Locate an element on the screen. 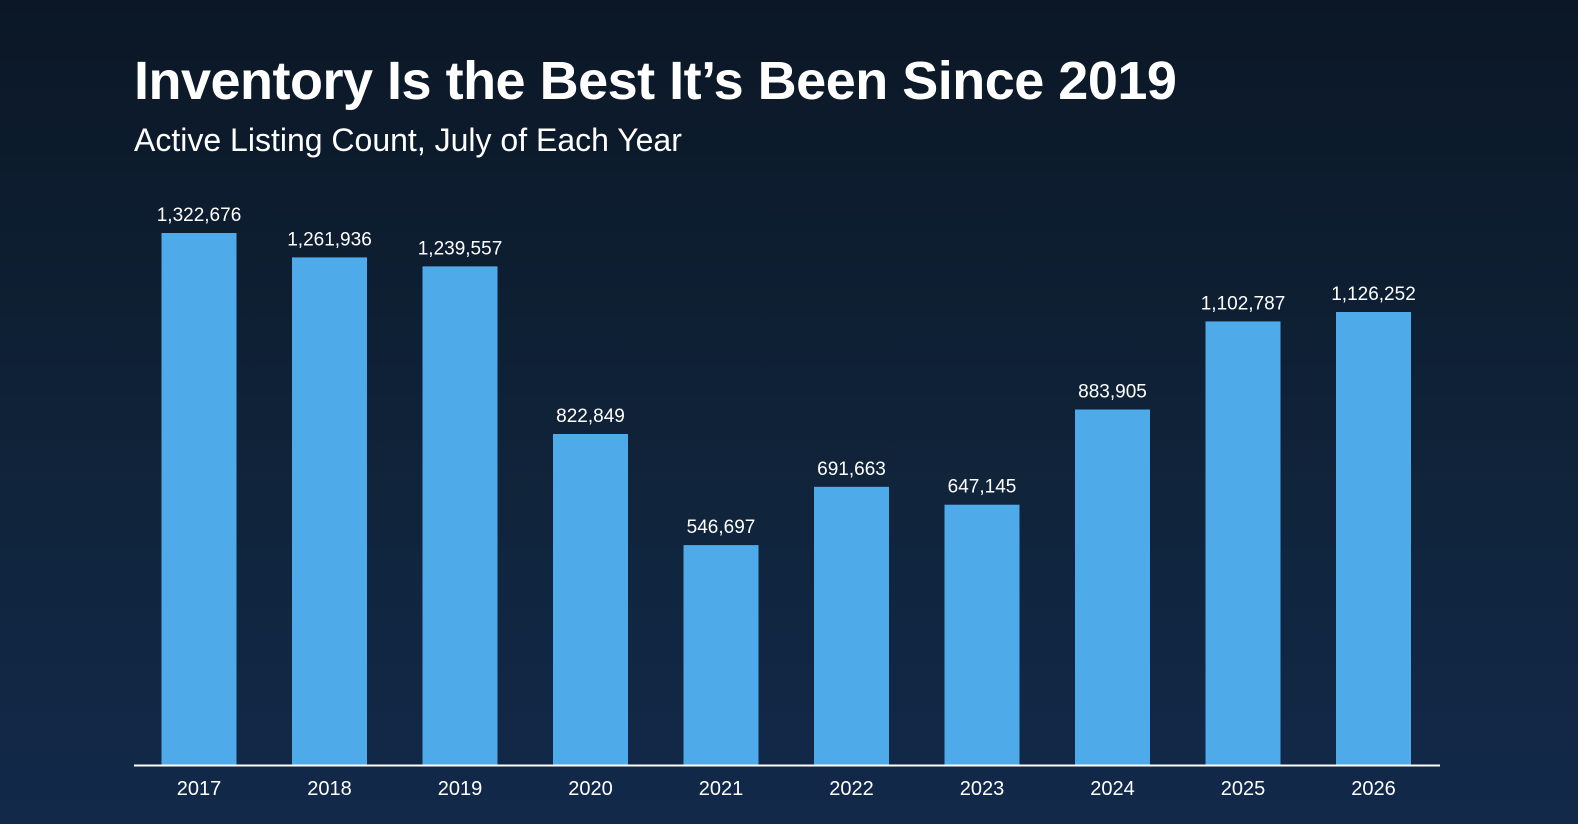 The height and width of the screenshot is (824, 1578). bar-2021 is located at coordinates (721, 655).